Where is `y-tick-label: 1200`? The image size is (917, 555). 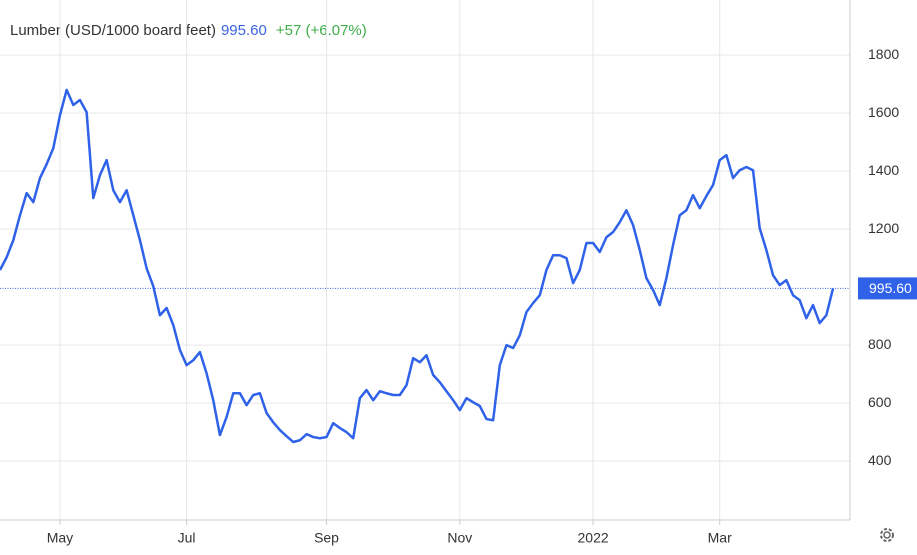
y-tick-label: 1200 is located at coordinates (883, 228).